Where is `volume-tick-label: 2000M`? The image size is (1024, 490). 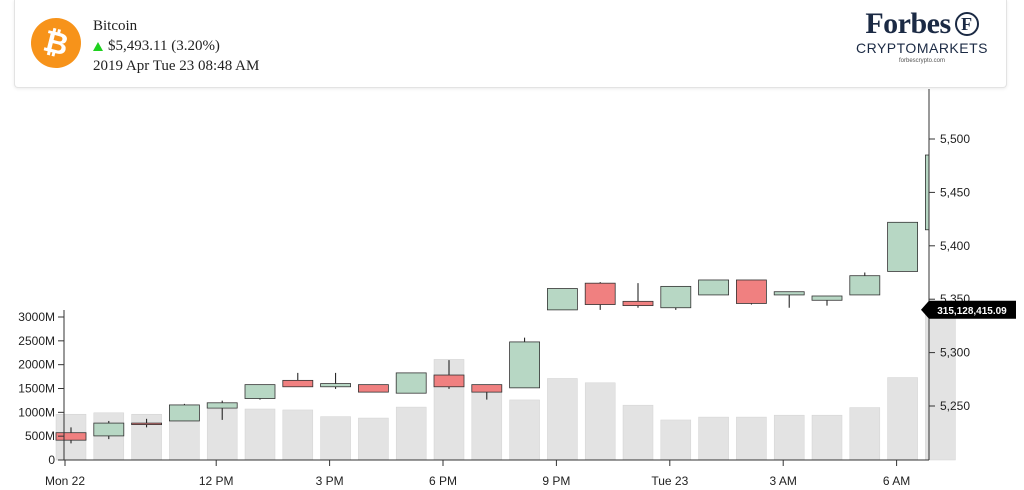
volume-tick-label: 2000M is located at coordinates (36, 365).